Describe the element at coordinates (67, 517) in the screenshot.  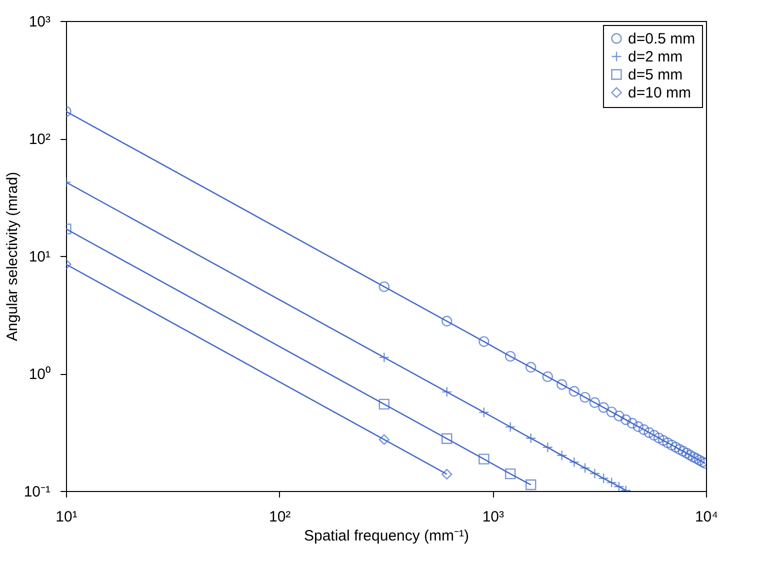
I see `x-tick-label: 10¹` at that location.